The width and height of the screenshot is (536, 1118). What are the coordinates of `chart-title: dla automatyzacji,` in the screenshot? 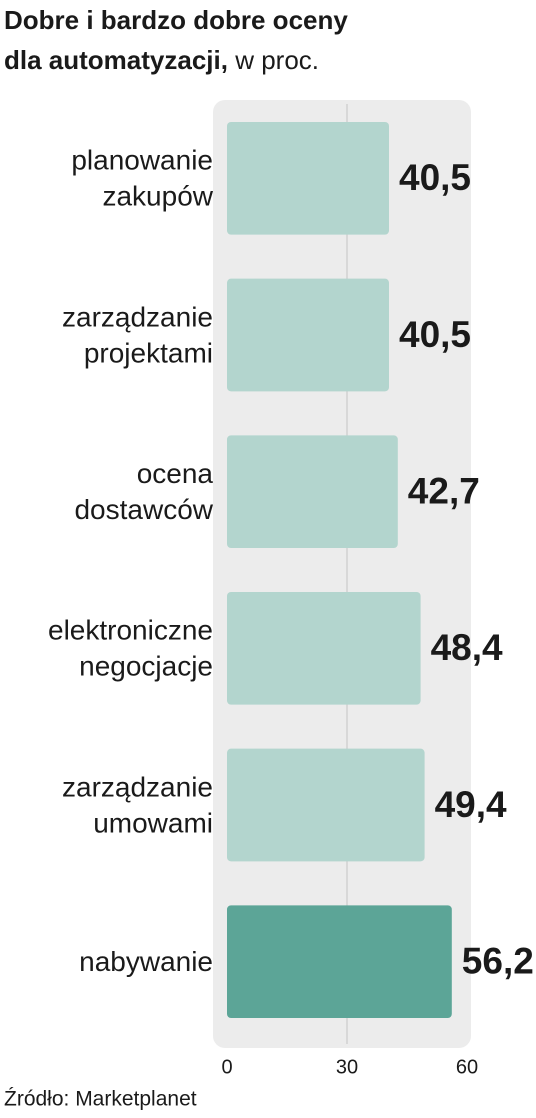 It's located at (116, 60).